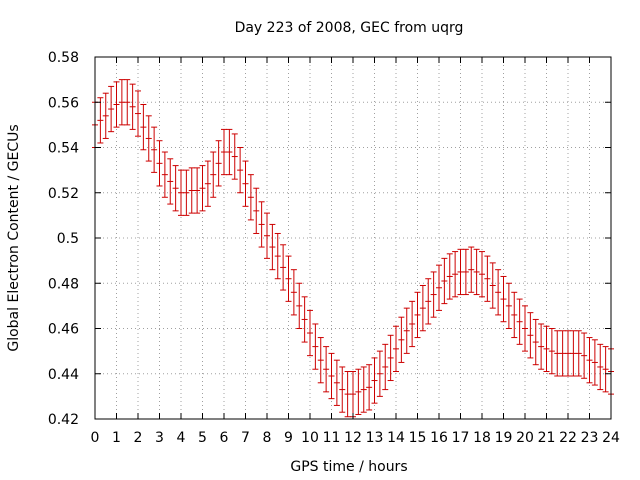 This screenshot has width=640, height=480. I want to click on x-tick-label: 5, so click(202, 438).